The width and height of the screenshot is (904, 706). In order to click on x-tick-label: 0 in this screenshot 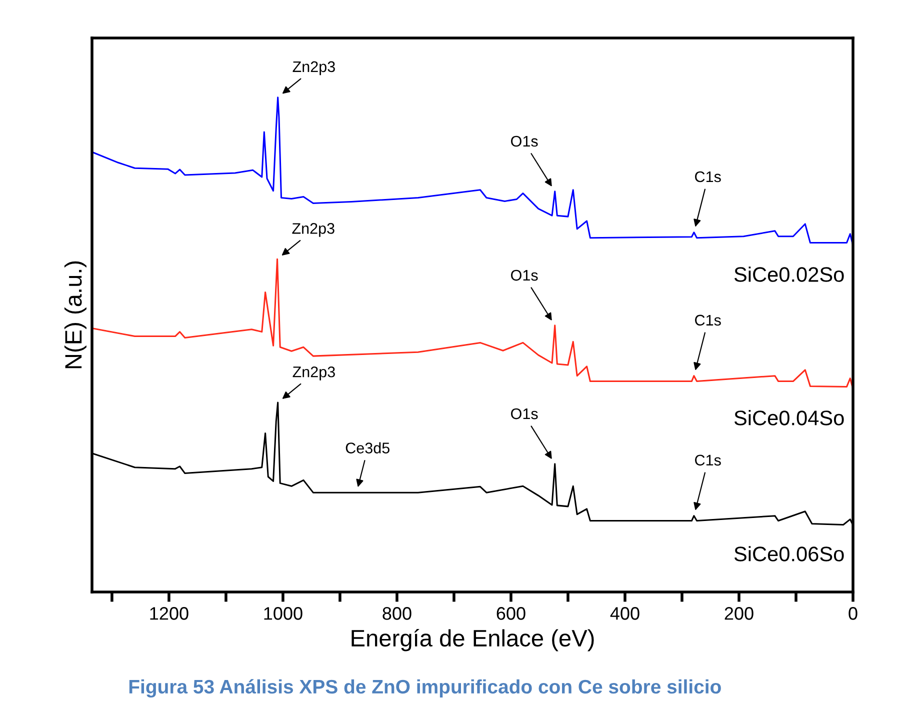, I will do `click(853, 613)`.